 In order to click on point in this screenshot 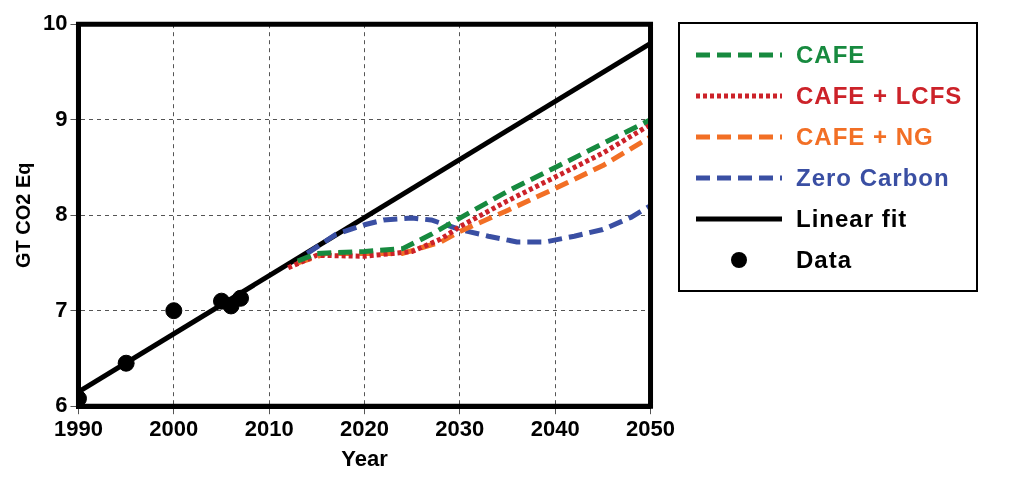, I will do `click(174, 311)`.